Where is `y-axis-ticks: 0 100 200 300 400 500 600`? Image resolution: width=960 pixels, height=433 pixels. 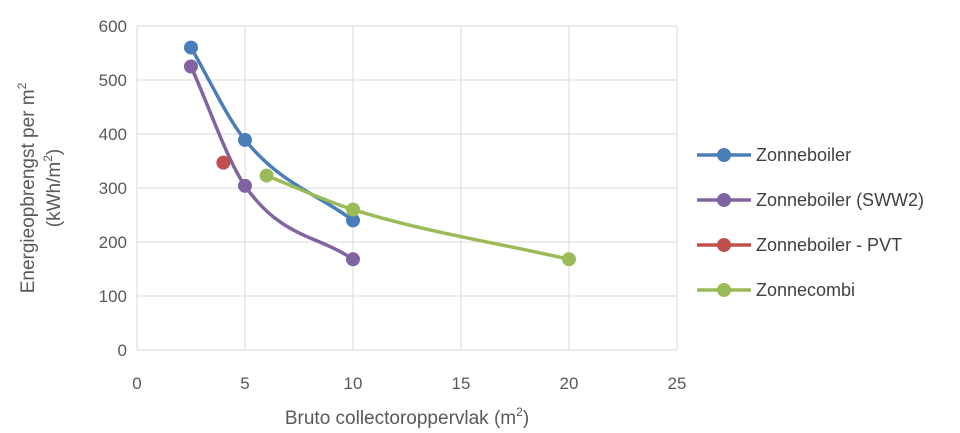
y-axis-ticks: 0 100 200 300 400 500 600 is located at coordinates (113, 188).